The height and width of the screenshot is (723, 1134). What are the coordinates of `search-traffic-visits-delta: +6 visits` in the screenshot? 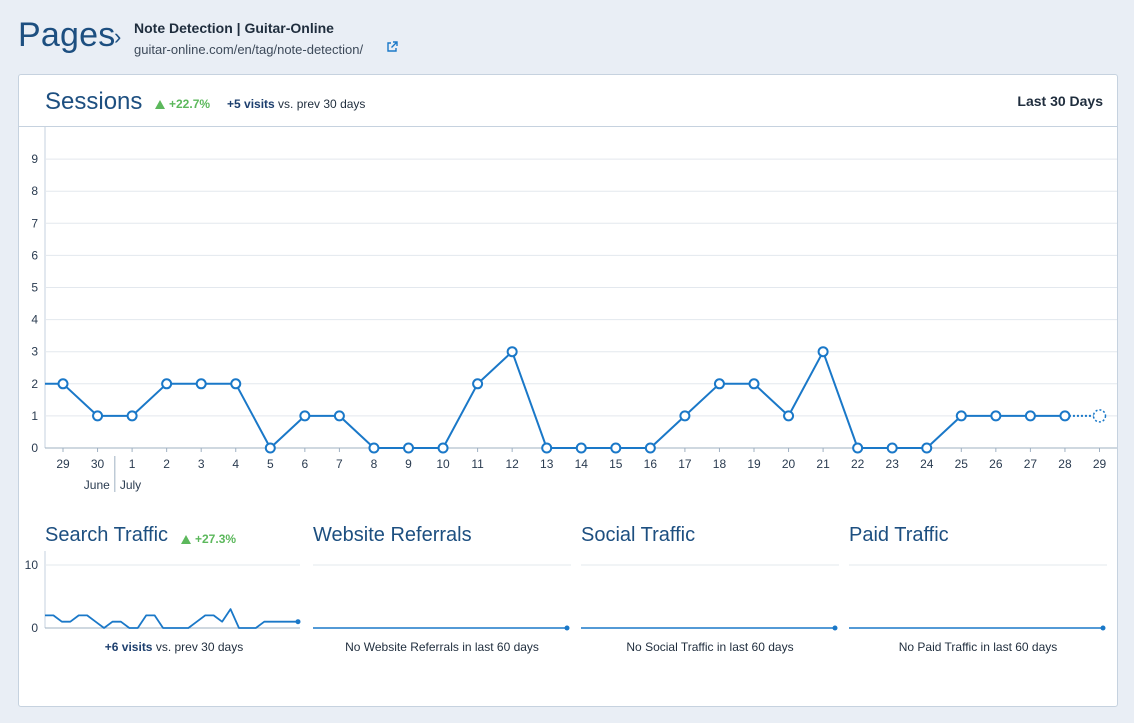 It's located at (128, 647).